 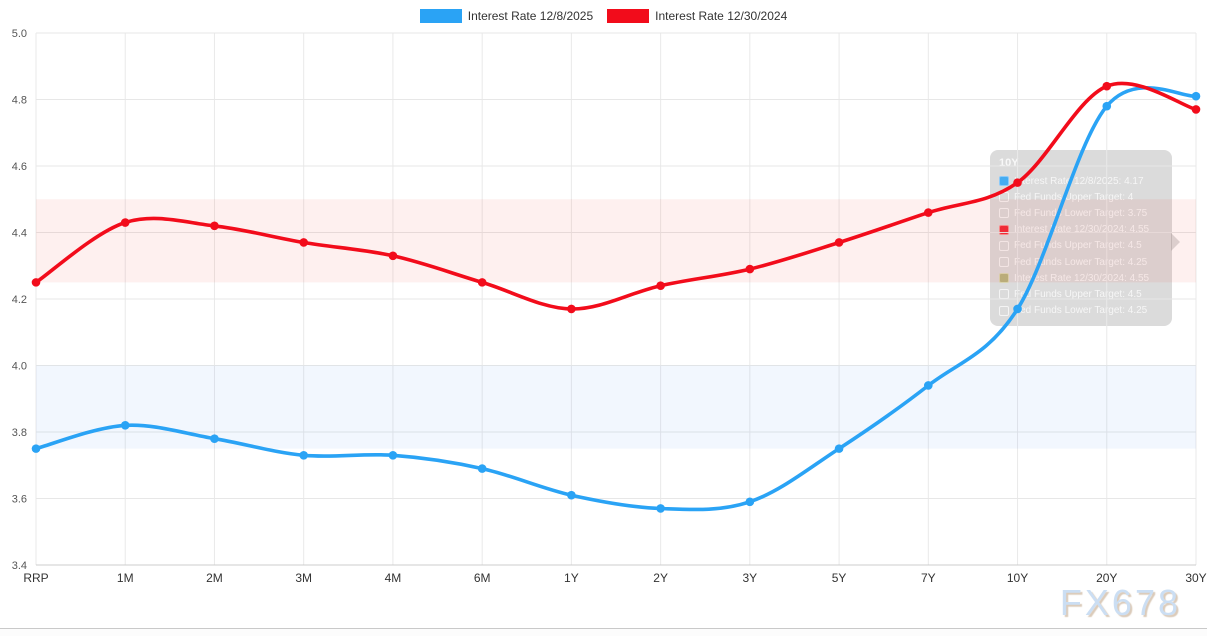 I want to click on x-axis-label: 3Y, so click(x=750, y=578).